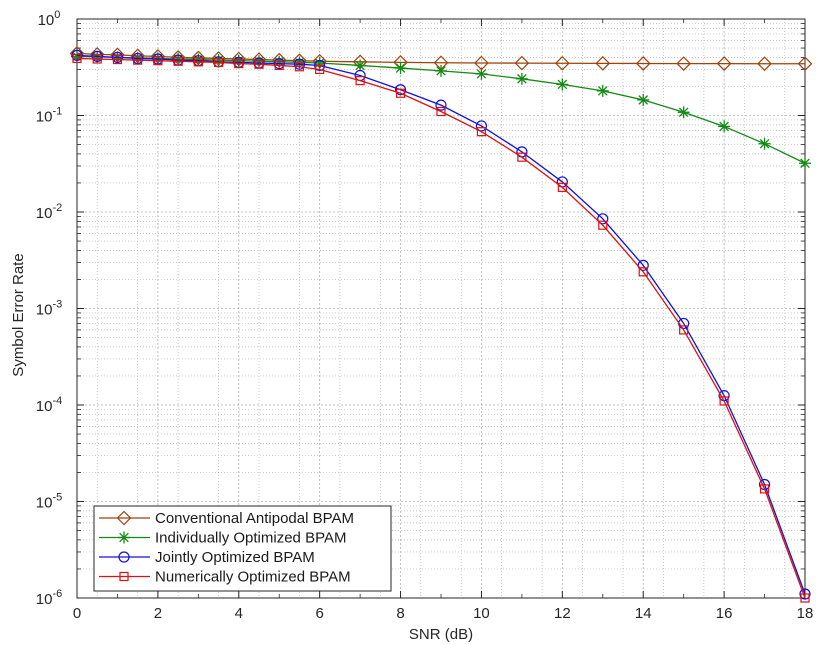 The image size is (819, 645). I want to click on legend-label: Jointly Optimized BPAM, so click(235, 557).